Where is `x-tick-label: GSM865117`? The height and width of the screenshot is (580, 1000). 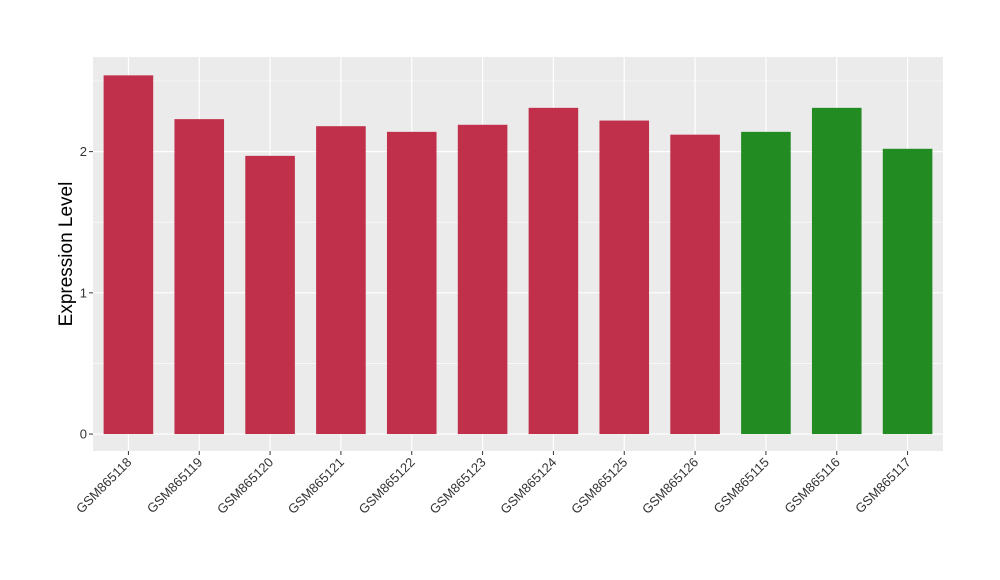 x-tick-label: GSM865117 is located at coordinates (883, 486).